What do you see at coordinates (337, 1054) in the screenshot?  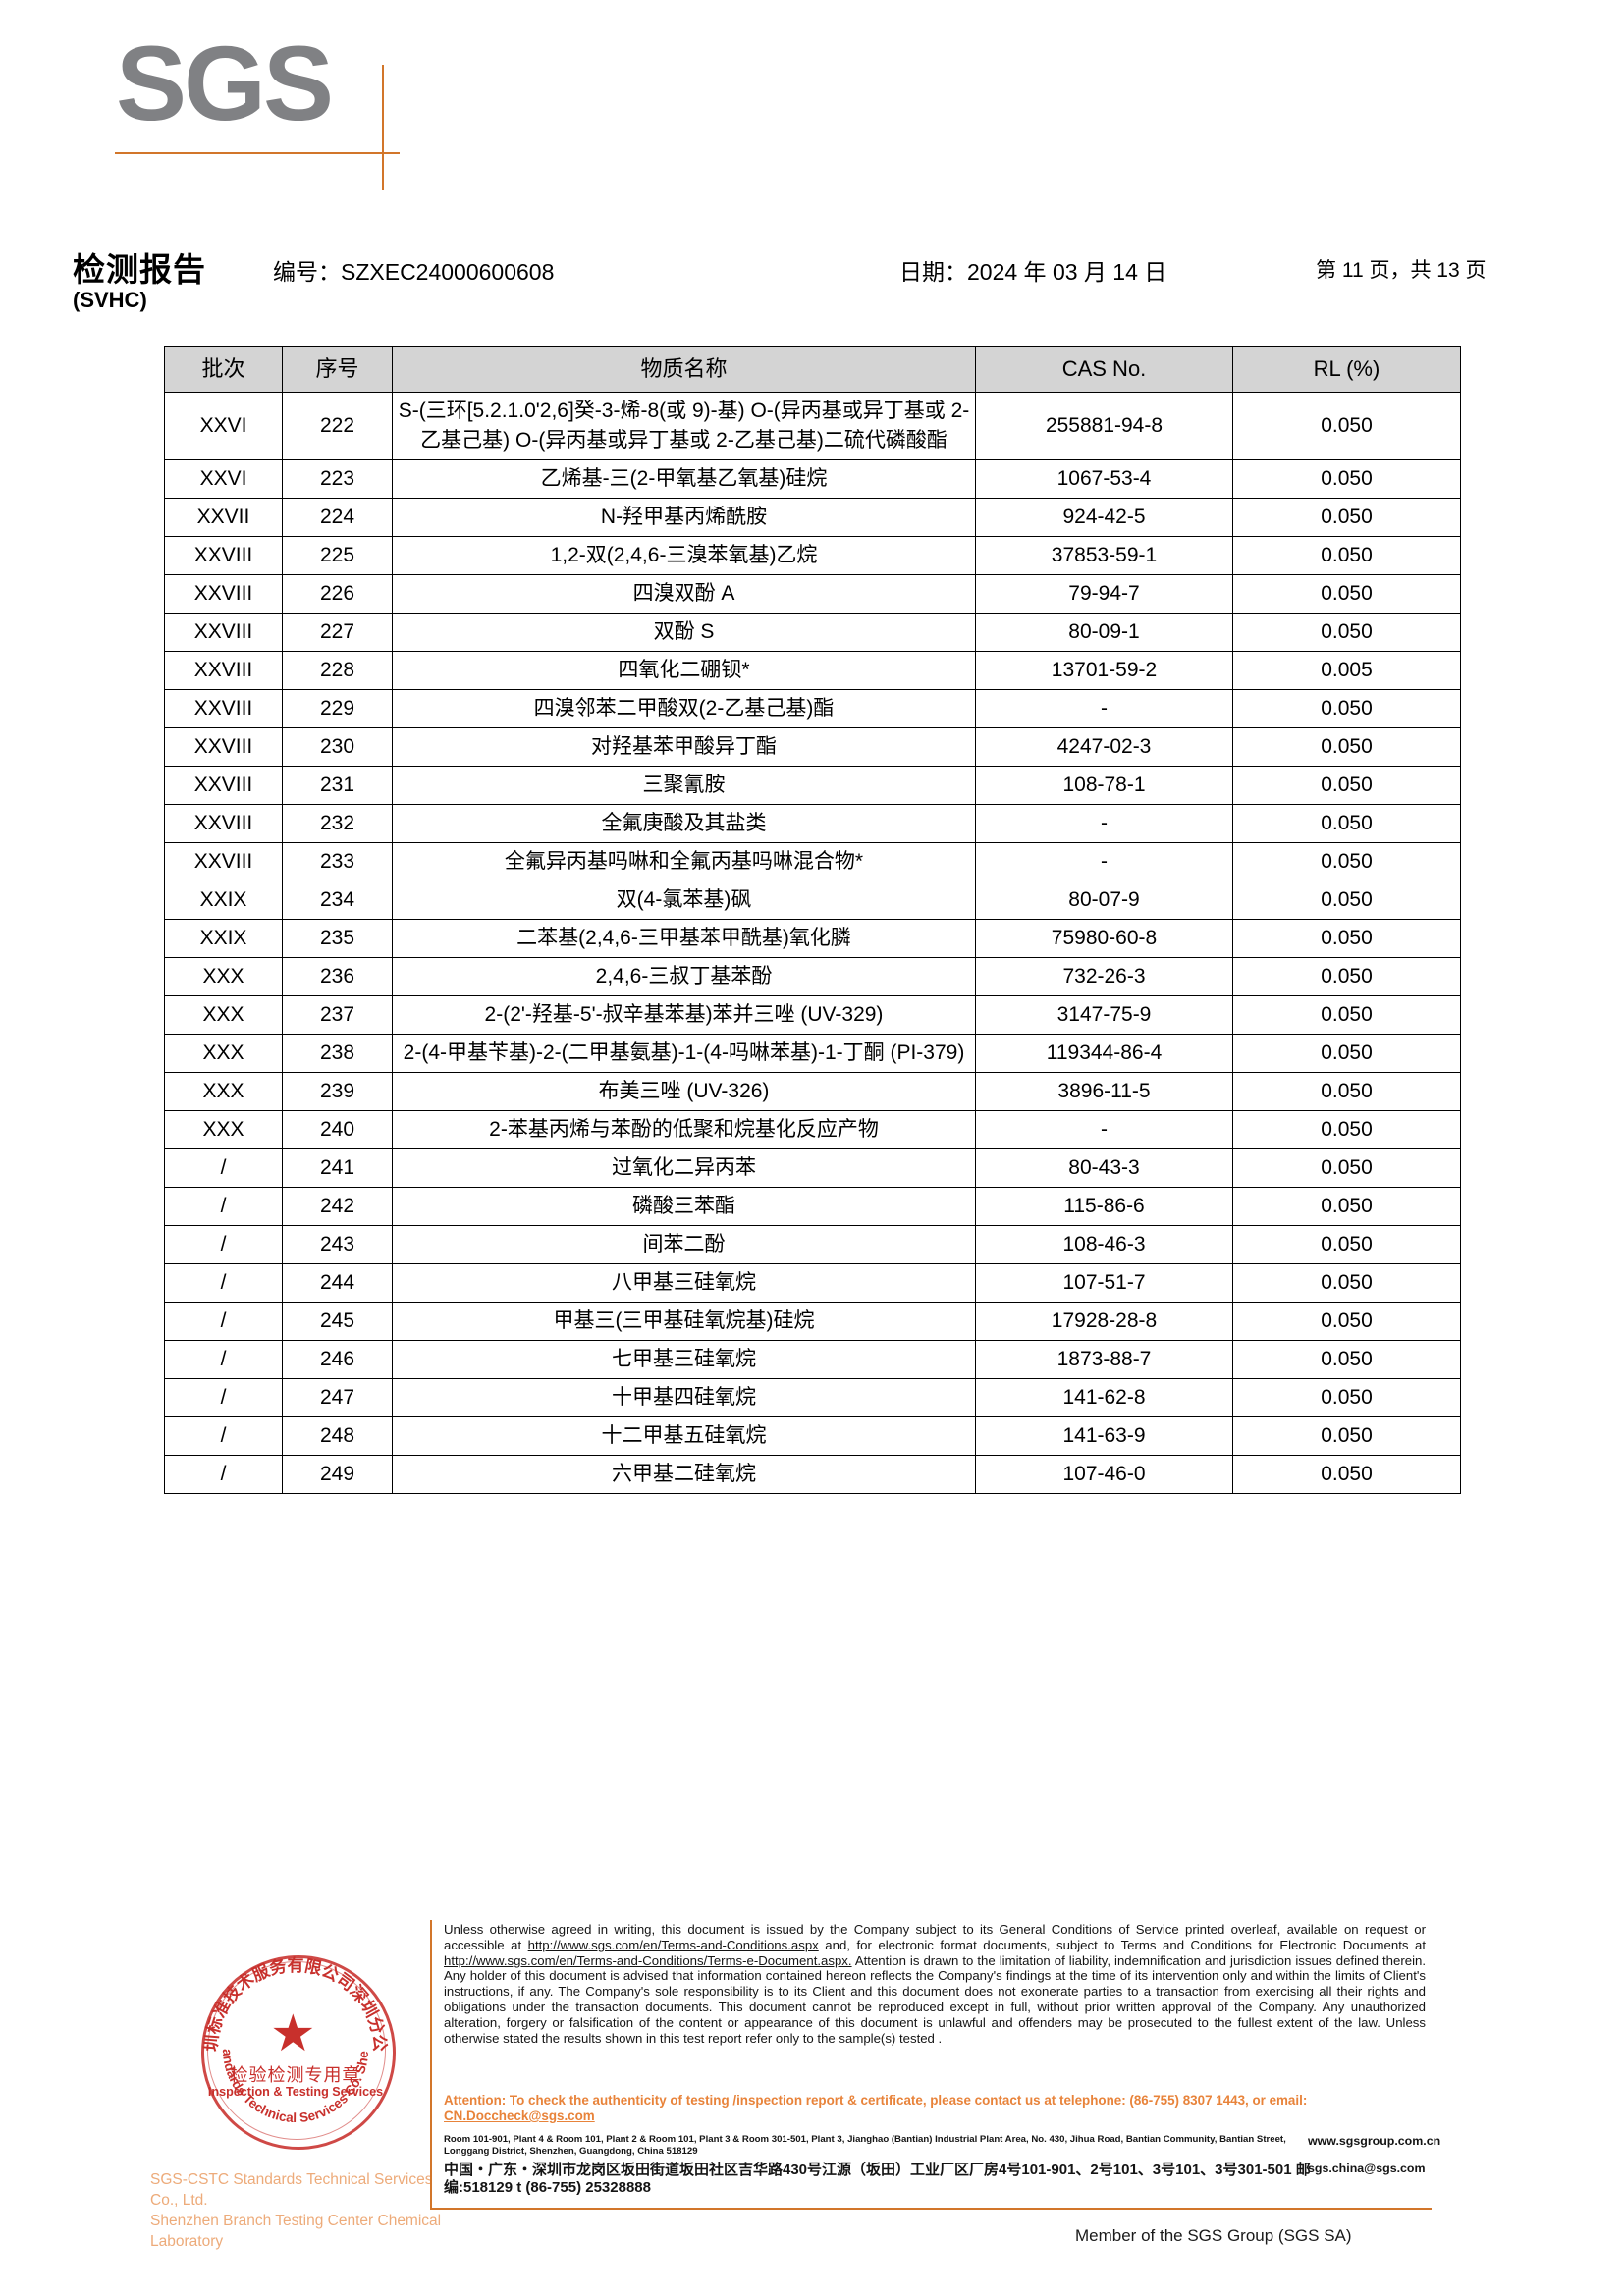 I see `cell-index: 238` at bounding box center [337, 1054].